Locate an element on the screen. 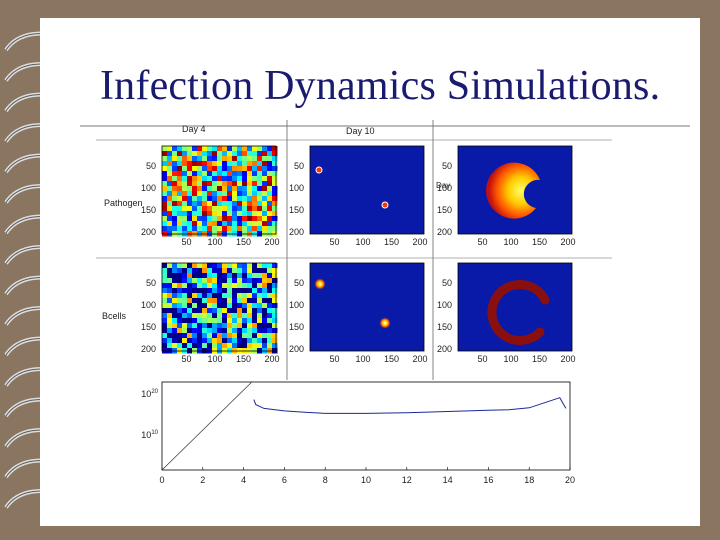 The image size is (720, 540). heatmap-bcells-day4: 50 100 150 200 50 100 150 200 is located at coordinates (210, 313).